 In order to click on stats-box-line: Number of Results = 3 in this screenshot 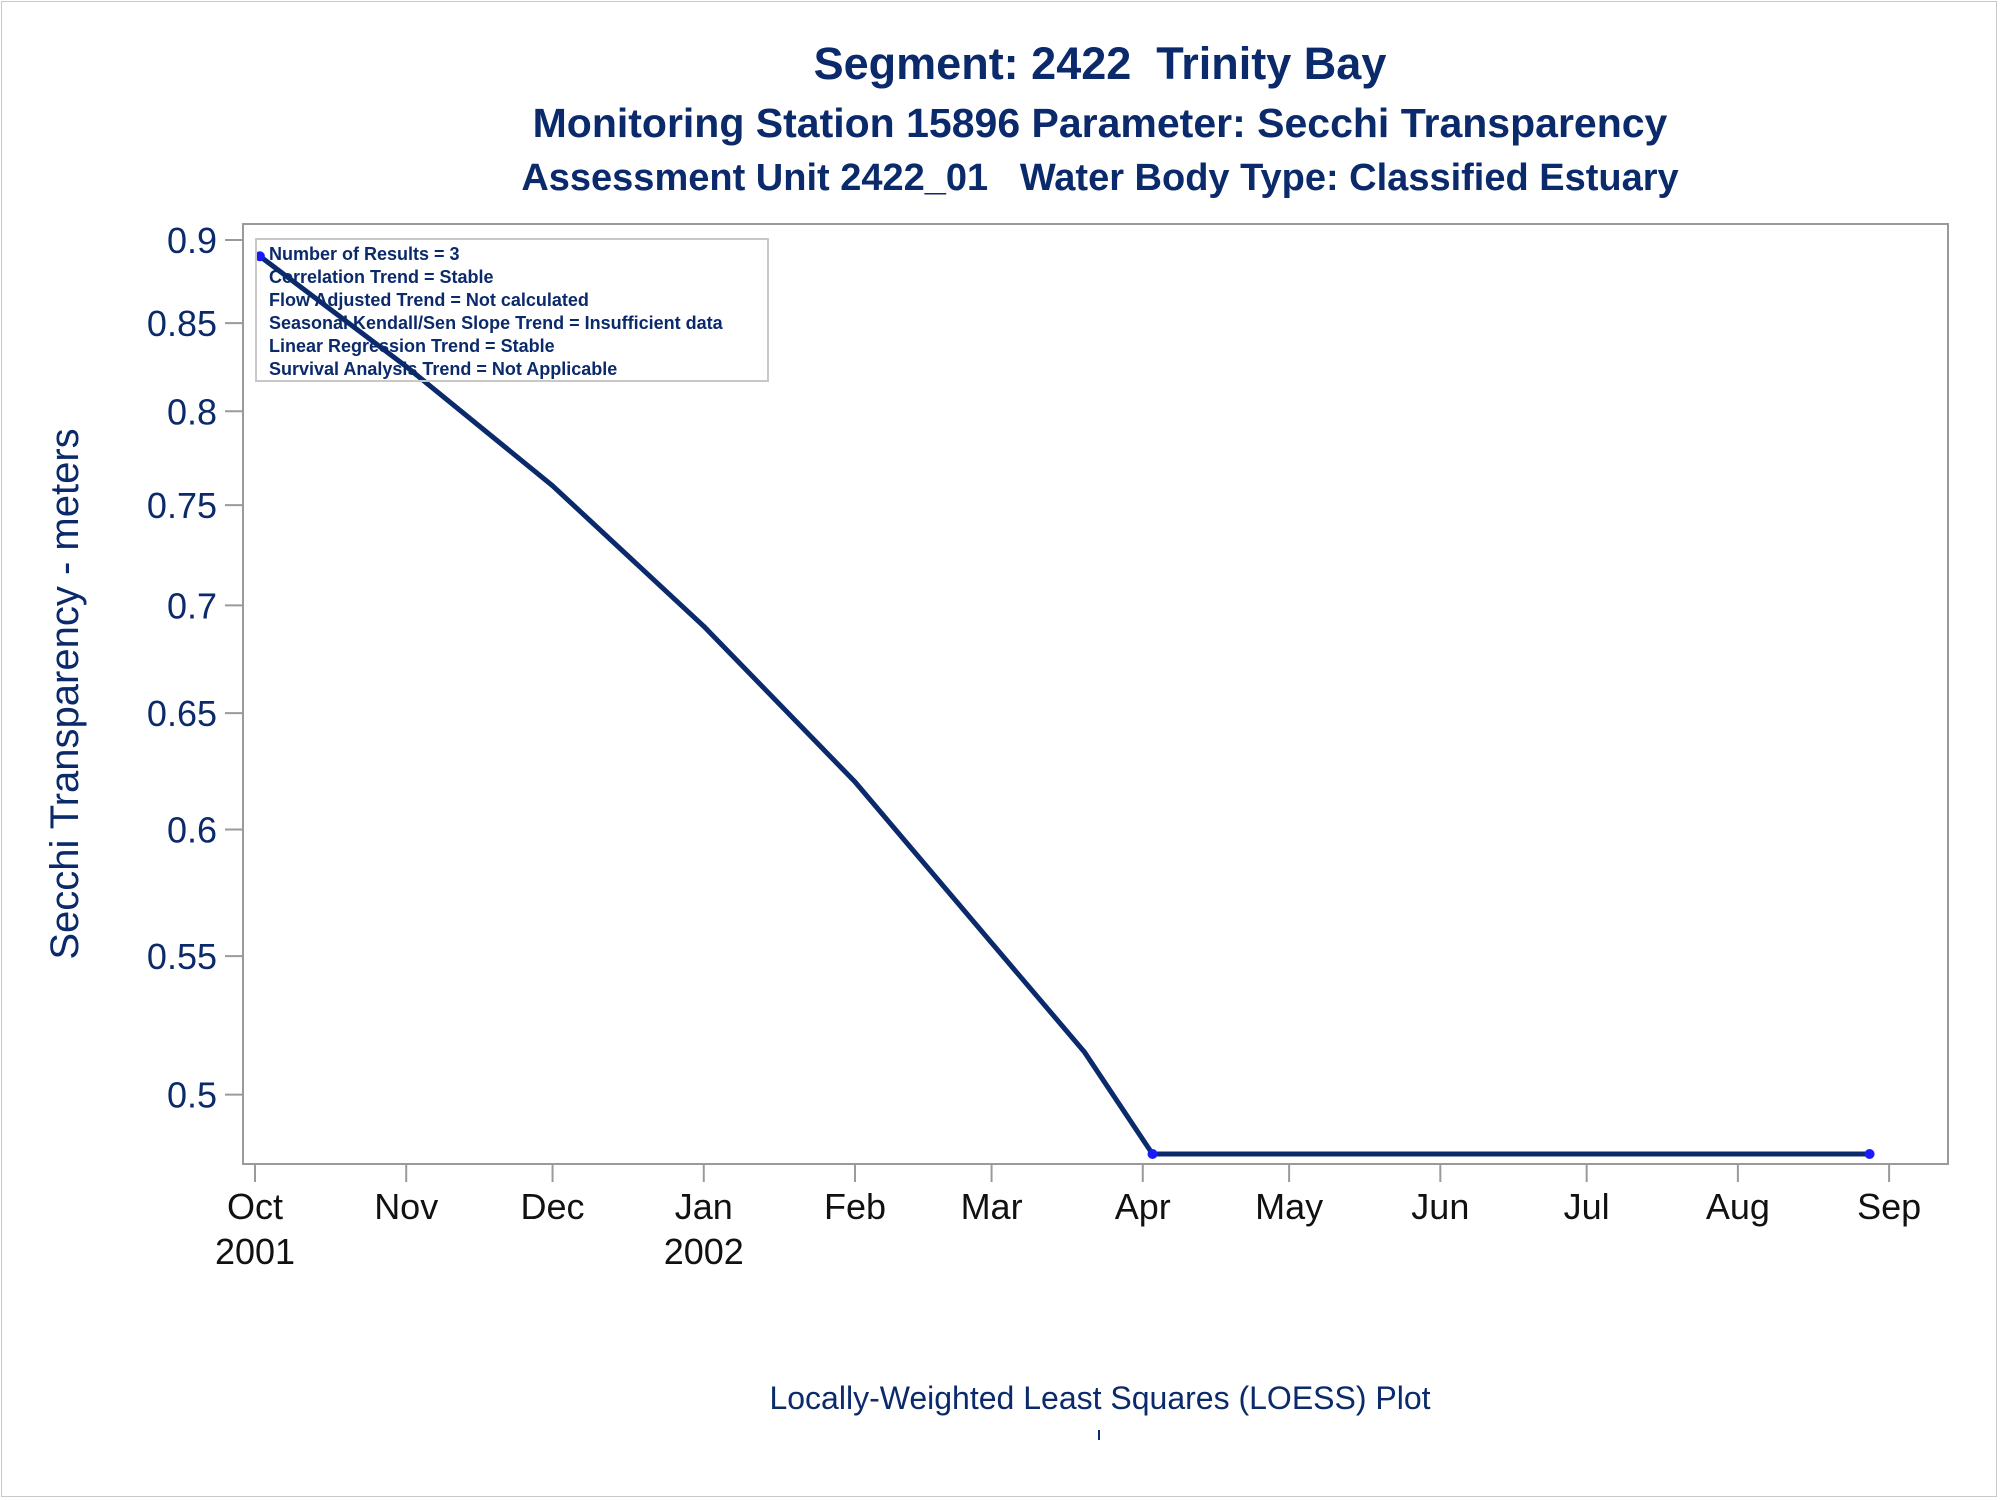, I will do `click(364, 254)`.